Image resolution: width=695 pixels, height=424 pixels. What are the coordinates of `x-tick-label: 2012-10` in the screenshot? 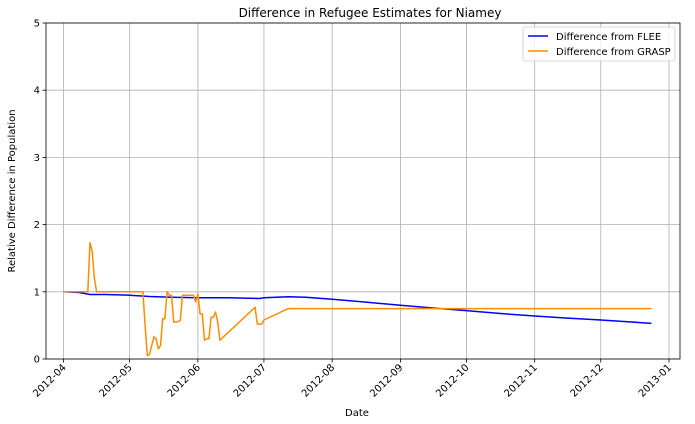 It's located at (452, 380).